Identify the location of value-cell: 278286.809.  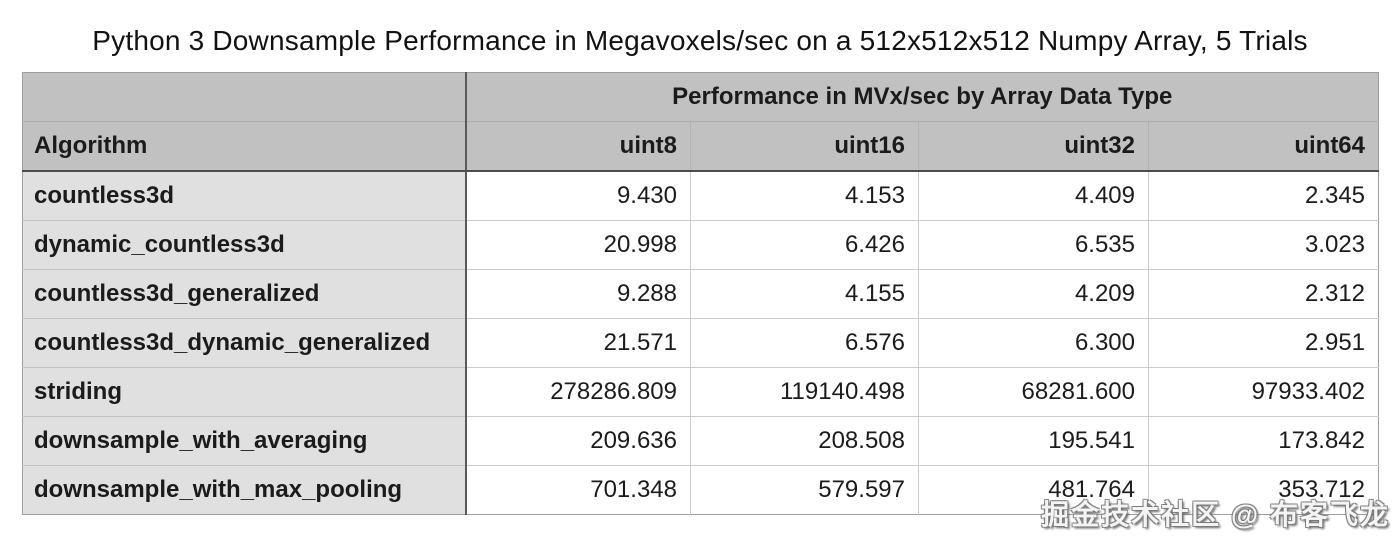
(578, 392).